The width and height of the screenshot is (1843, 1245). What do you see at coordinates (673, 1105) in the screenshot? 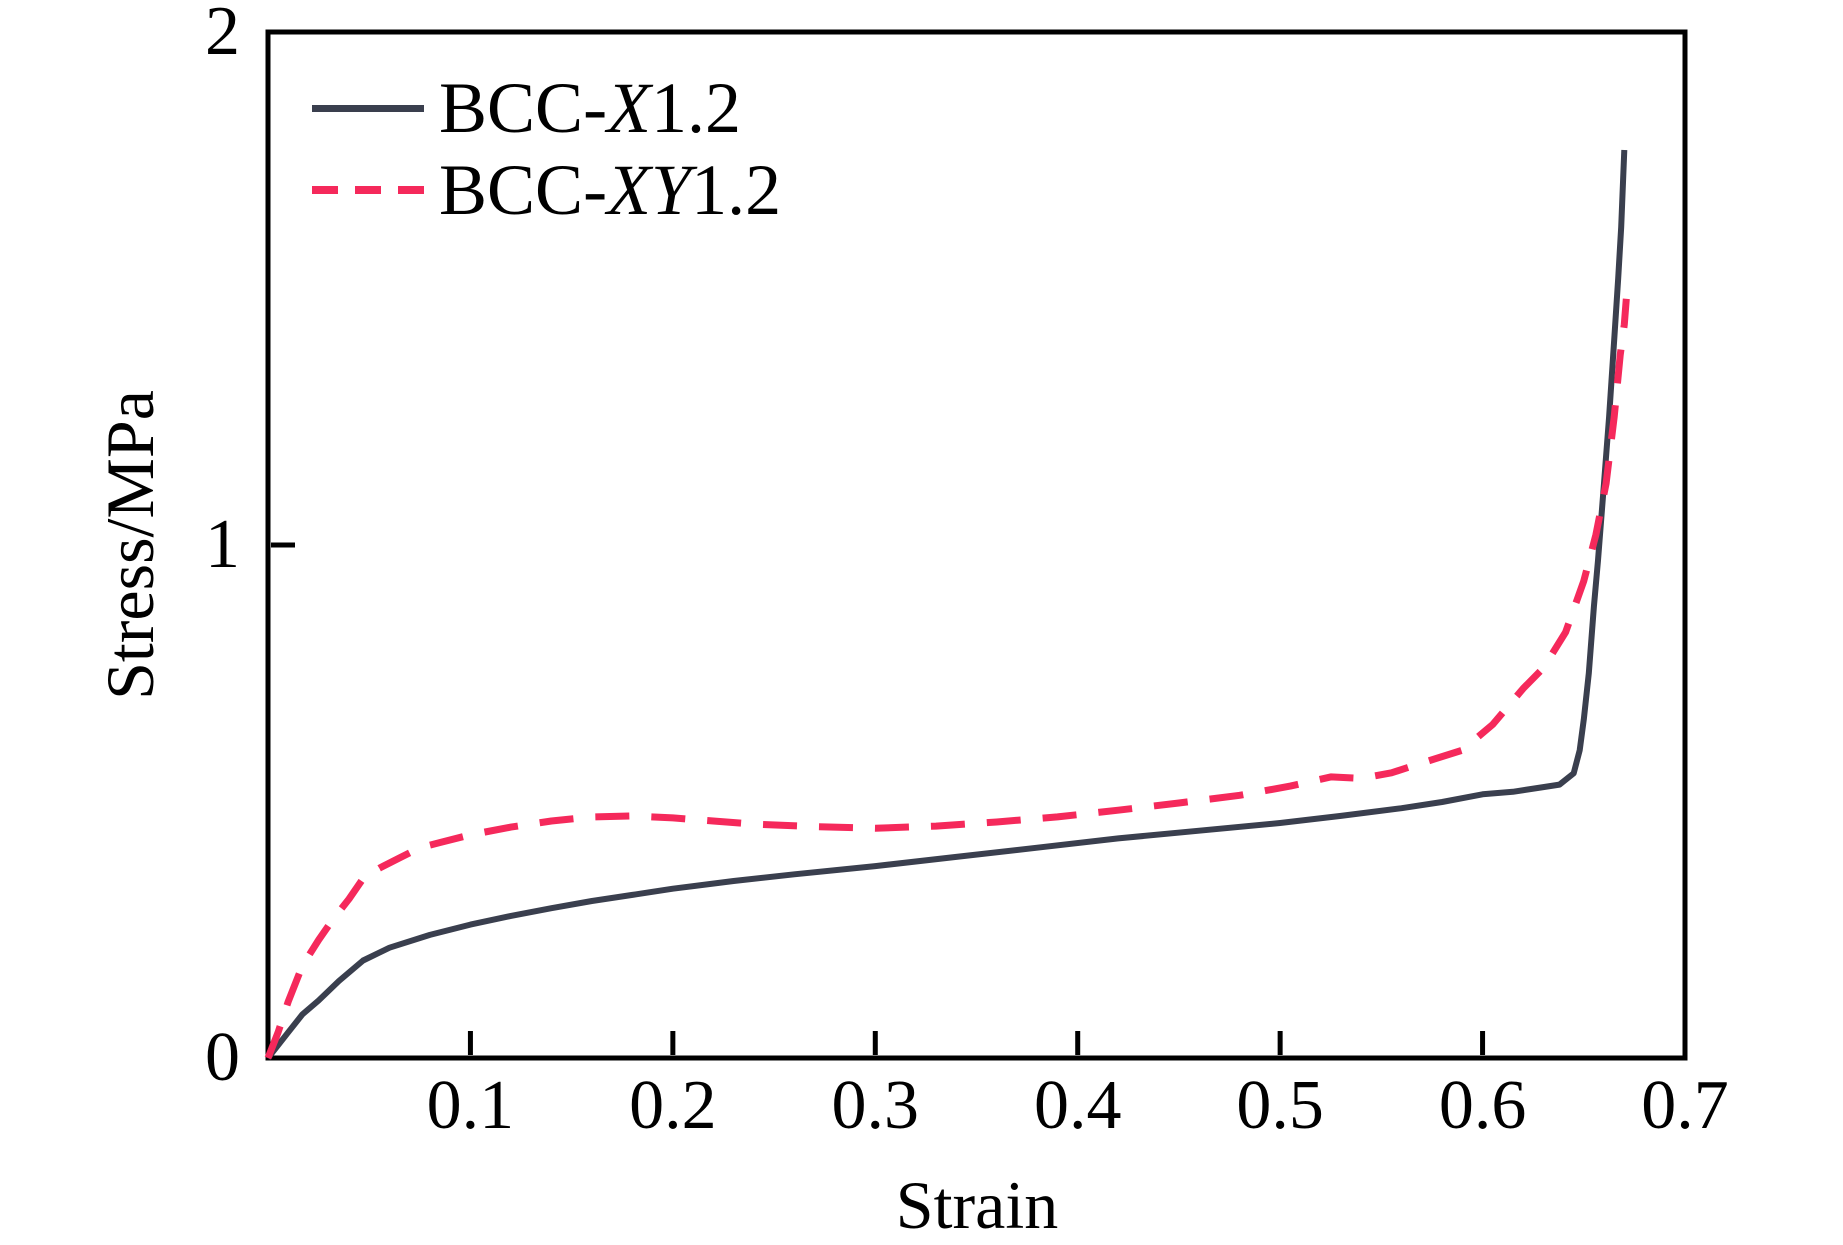
I see `x-tick-label: 0.2` at bounding box center [673, 1105].